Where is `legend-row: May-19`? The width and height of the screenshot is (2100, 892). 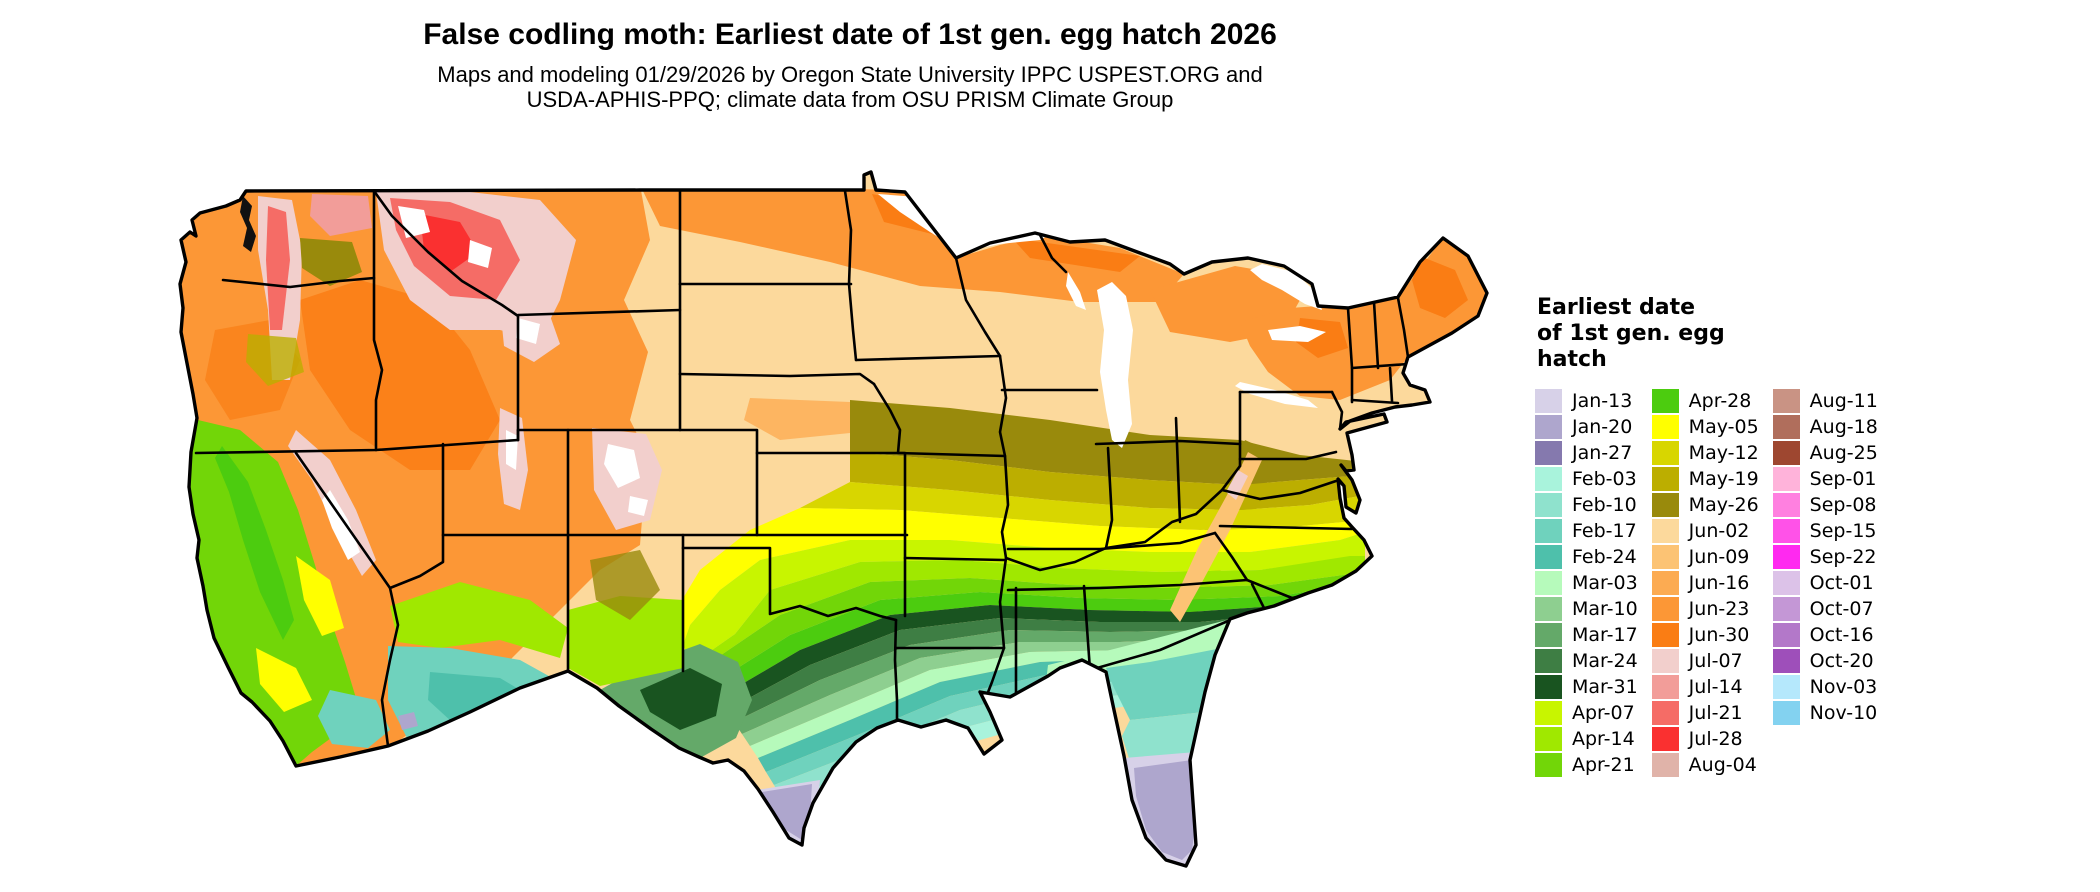
legend-row: May-19 is located at coordinates (1705, 479).